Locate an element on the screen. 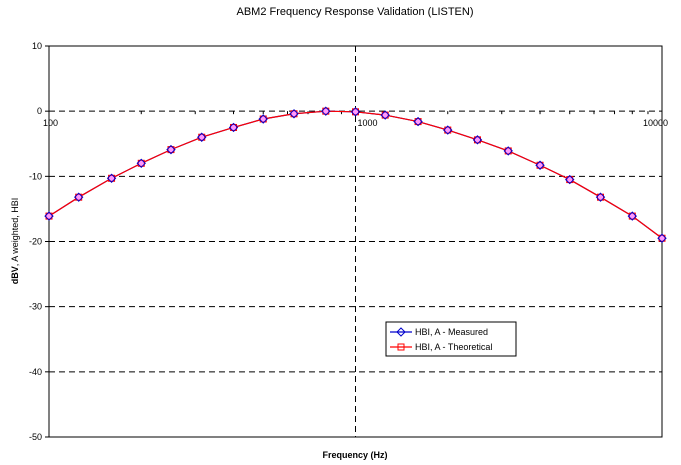 The image size is (681, 465). y-axis-label-desc: , A weighted, HBI is located at coordinates (15, 232).